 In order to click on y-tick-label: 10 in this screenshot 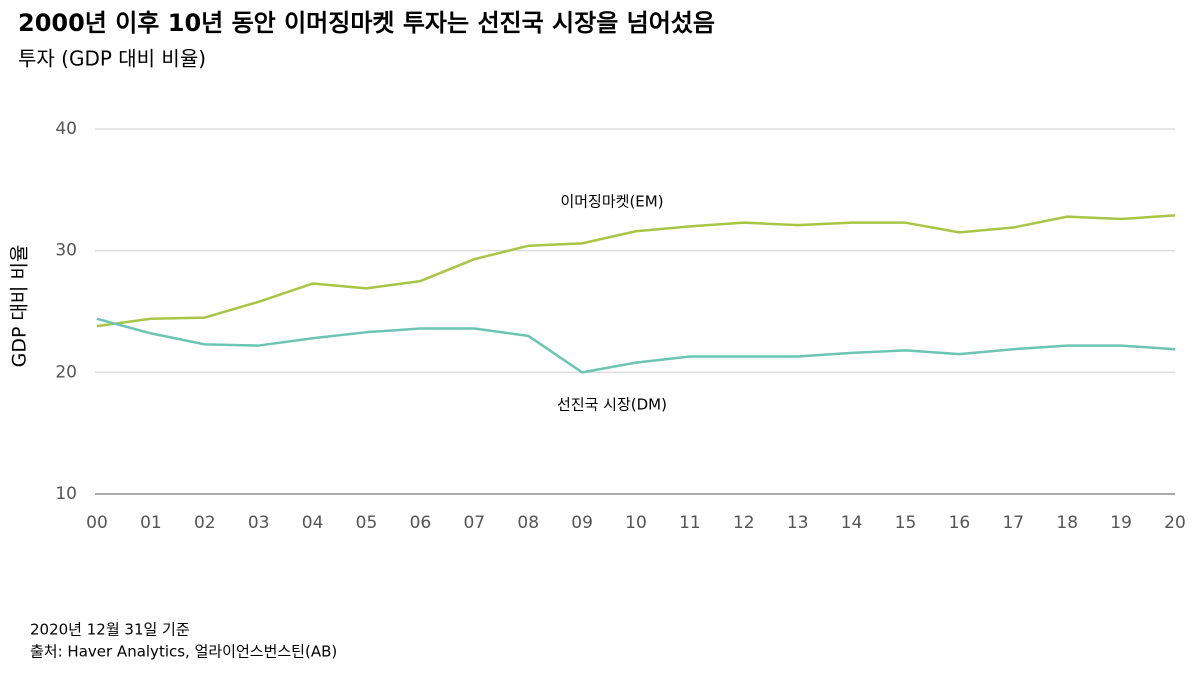, I will do `click(66, 494)`.